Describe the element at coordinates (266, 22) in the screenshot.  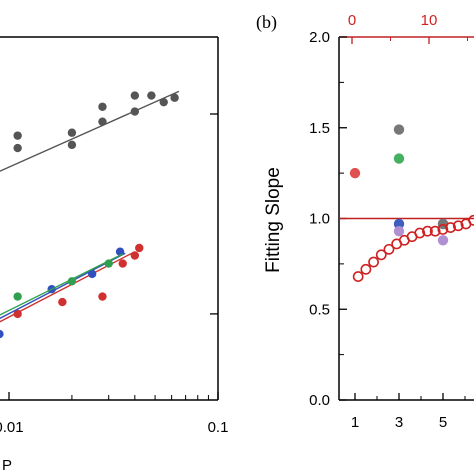
I see `panel-label: (b)` at that location.